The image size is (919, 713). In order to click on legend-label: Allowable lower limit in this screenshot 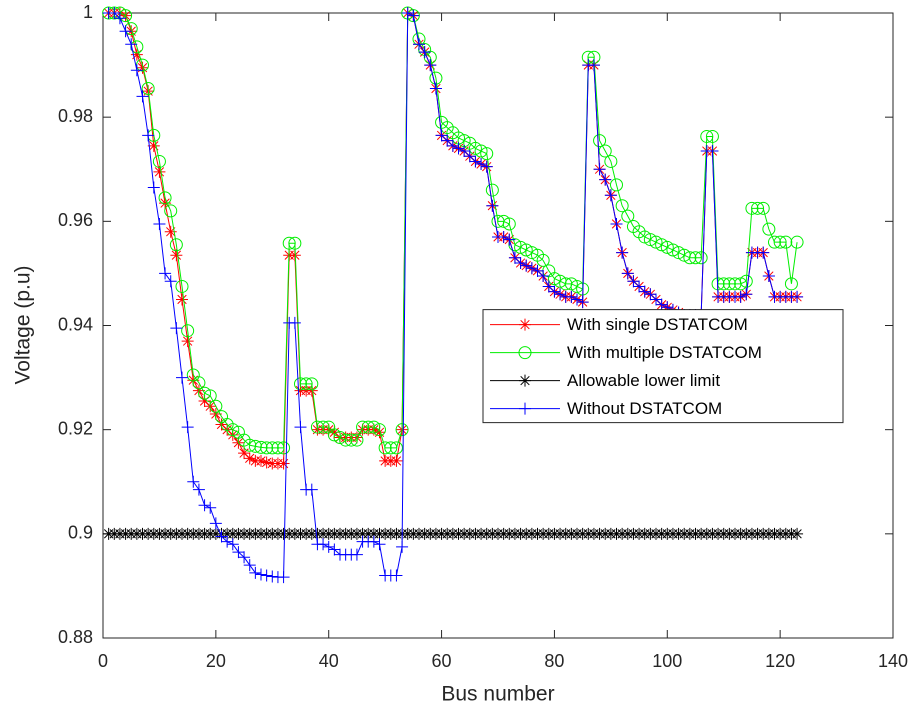, I will do `click(643, 380)`.